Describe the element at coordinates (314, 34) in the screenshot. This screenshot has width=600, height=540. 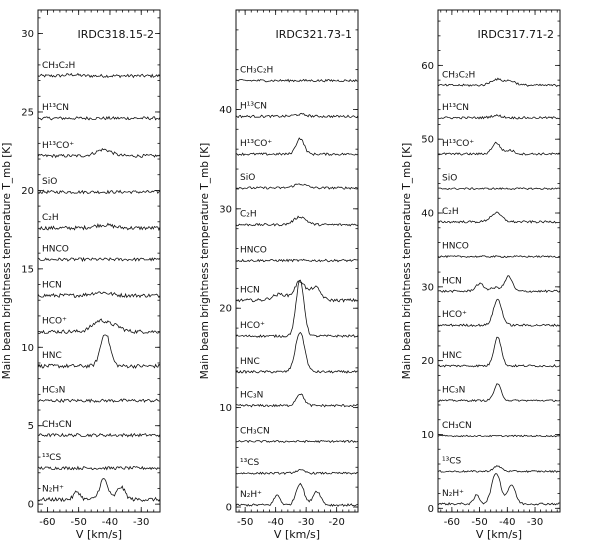
I see `panel-title: IRDC321.73-1` at that location.